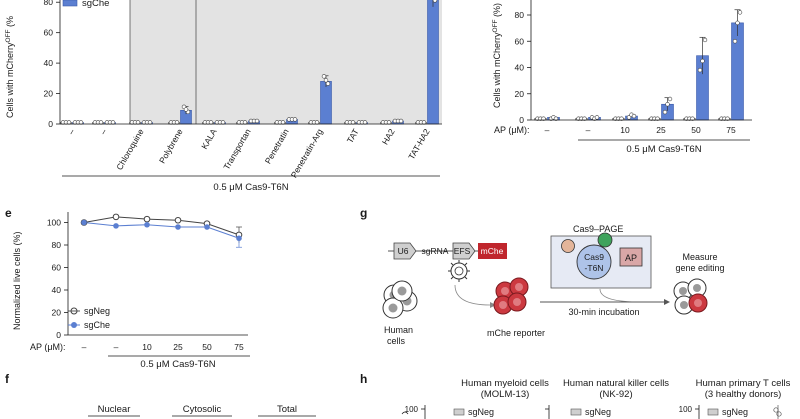  Describe the element at coordinates (594, 257) in the screenshot. I see `cas9-label-1: Cas9` at that location.